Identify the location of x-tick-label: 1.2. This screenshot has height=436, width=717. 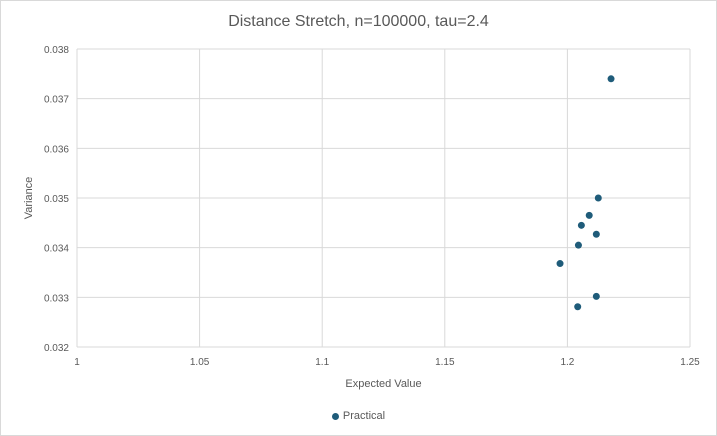
(567, 362).